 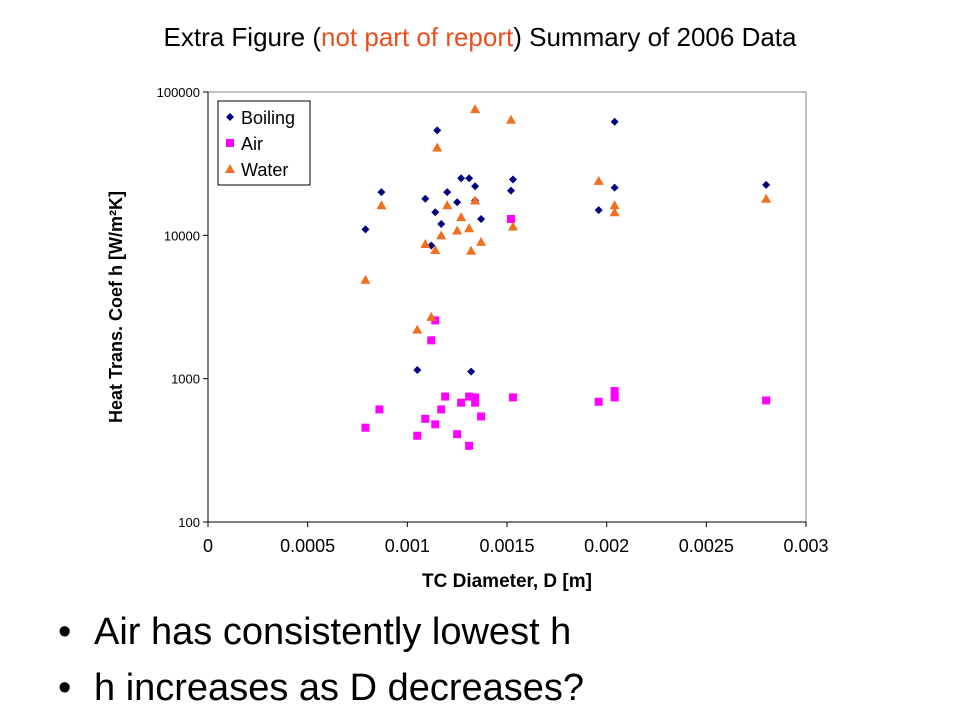 I want to click on title-part-1: Extra Figure (, so click(x=242, y=37).